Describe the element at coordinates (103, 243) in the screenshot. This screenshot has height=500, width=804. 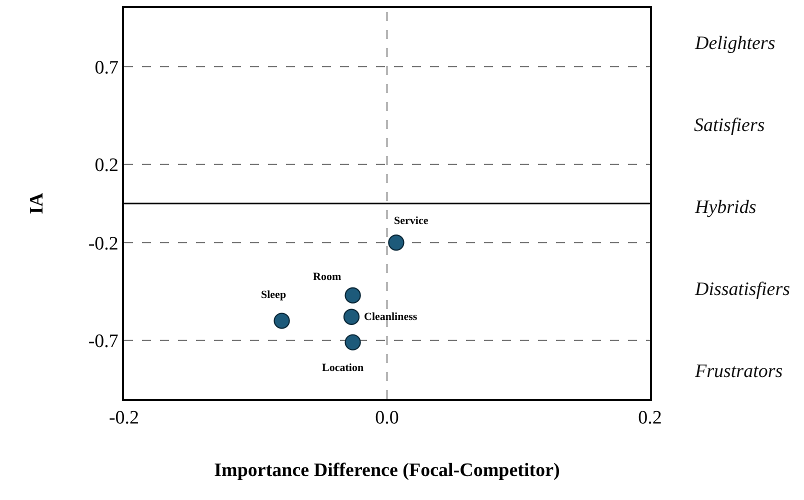
I see `y-tick-label: -0.2` at that location.